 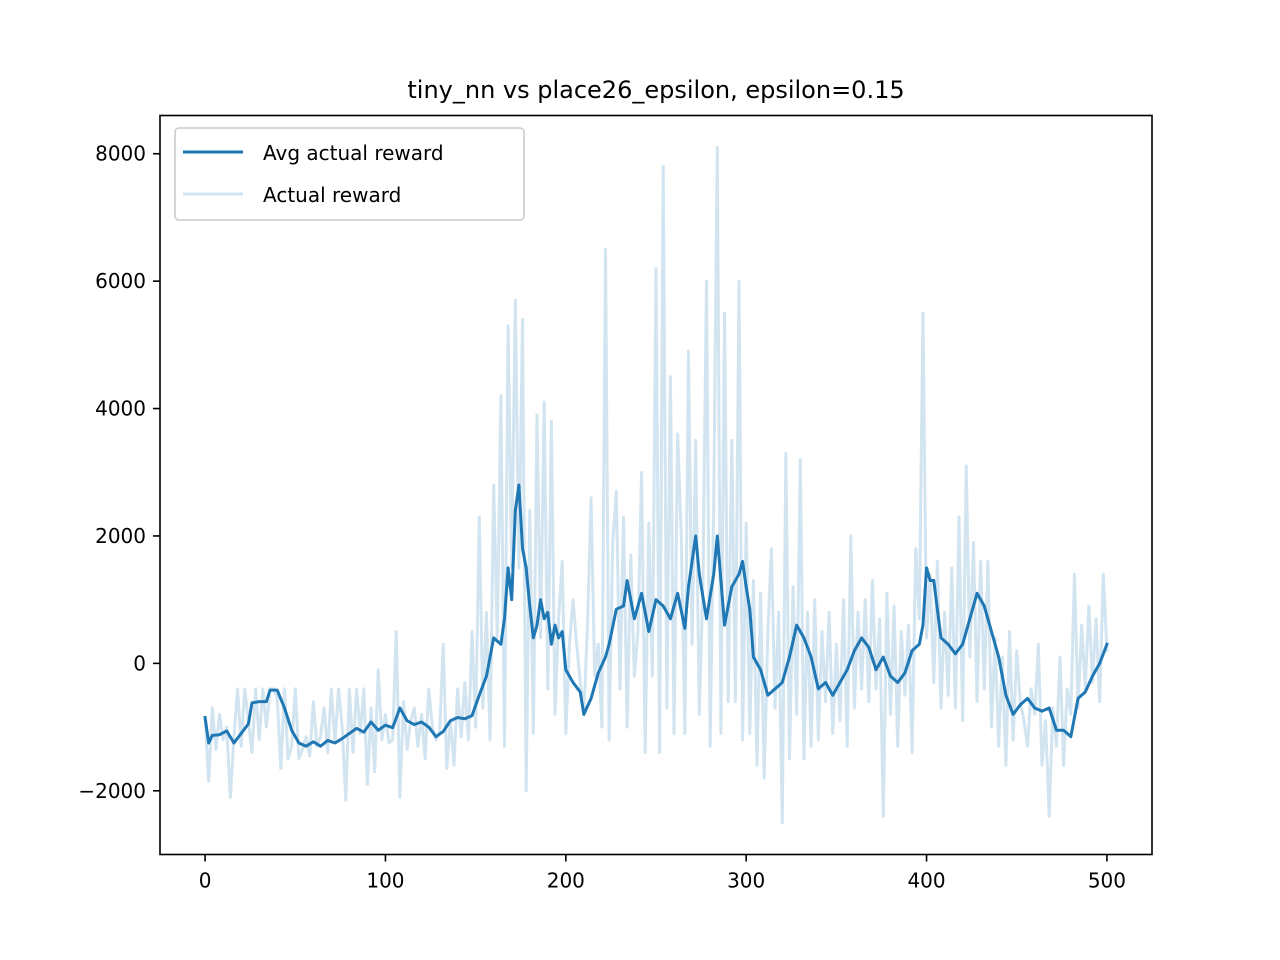 What do you see at coordinates (120, 281) in the screenshot?
I see `y-tick-label: 6000` at bounding box center [120, 281].